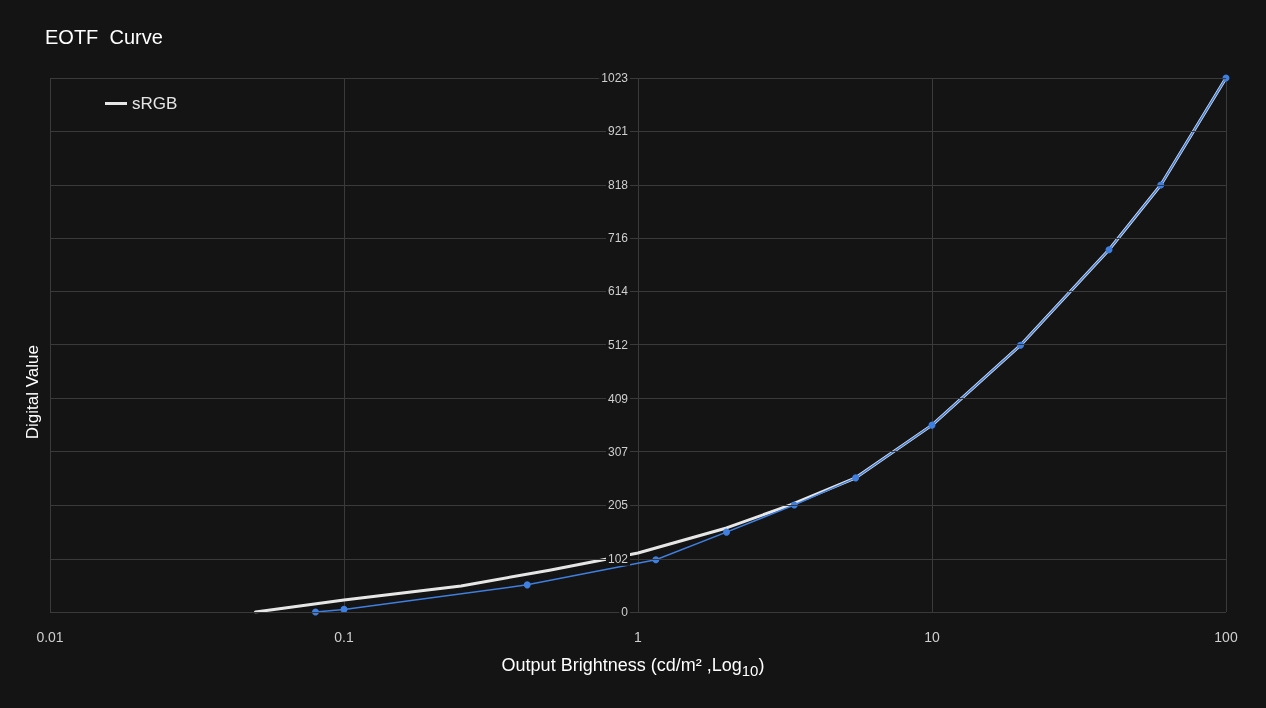 This screenshot has width=1266, height=708. What do you see at coordinates (344, 637) in the screenshot?
I see `x-tick-label: 0.1` at bounding box center [344, 637].